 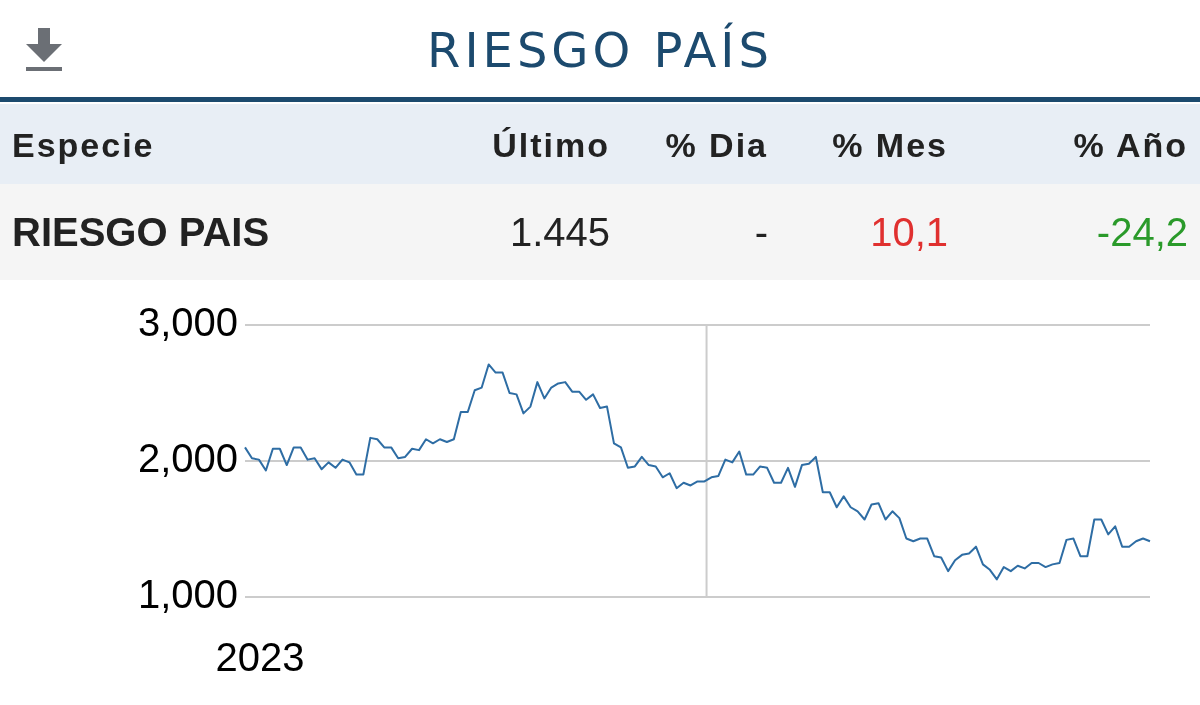 What do you see at coordinates (187, 322) in the screenshot?
I see `y-tick-label: 3,000` at bounding box center [187, 322].